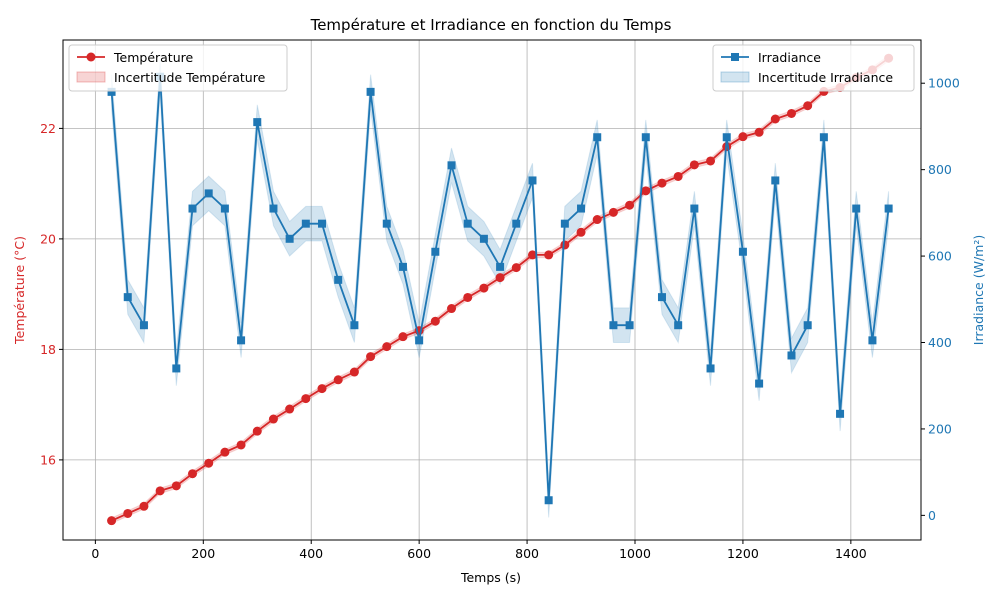  Describe the element at coordinates (527, 553) in the screenshot. I see `x-tick-label: 800` at that location.